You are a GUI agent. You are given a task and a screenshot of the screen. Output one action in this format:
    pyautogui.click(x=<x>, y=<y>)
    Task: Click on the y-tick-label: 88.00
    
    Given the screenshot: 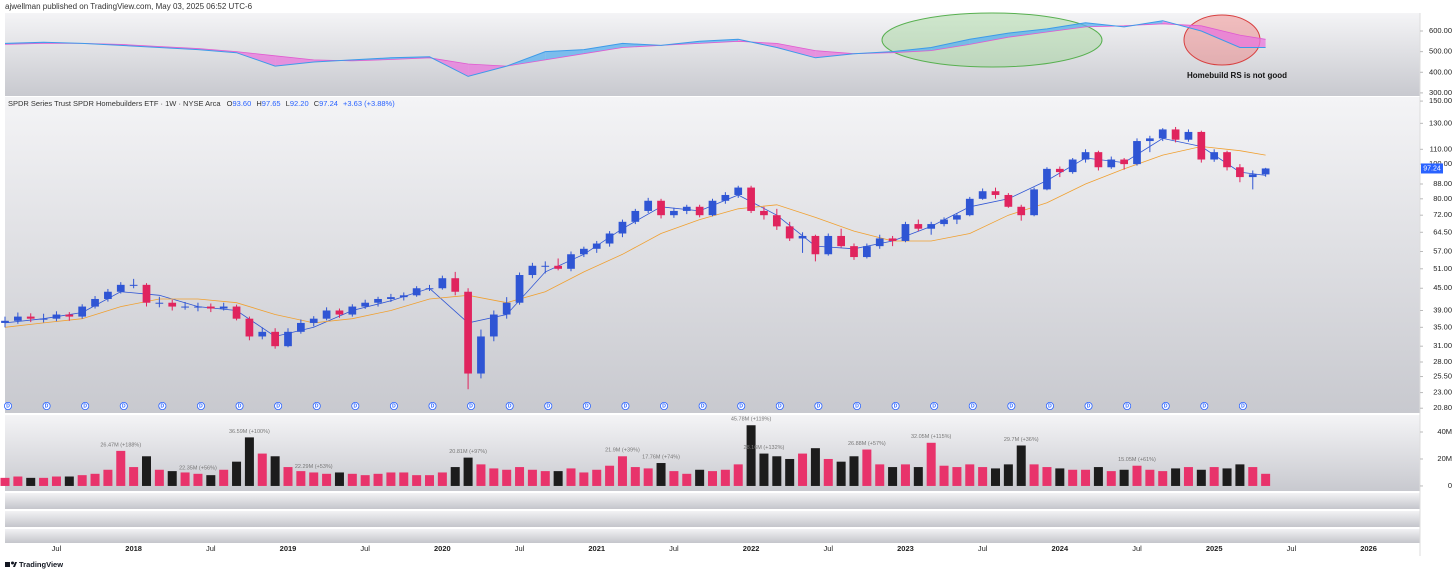 What is the action you would take?
    pyautogui.click(x=1442, y=183)
    